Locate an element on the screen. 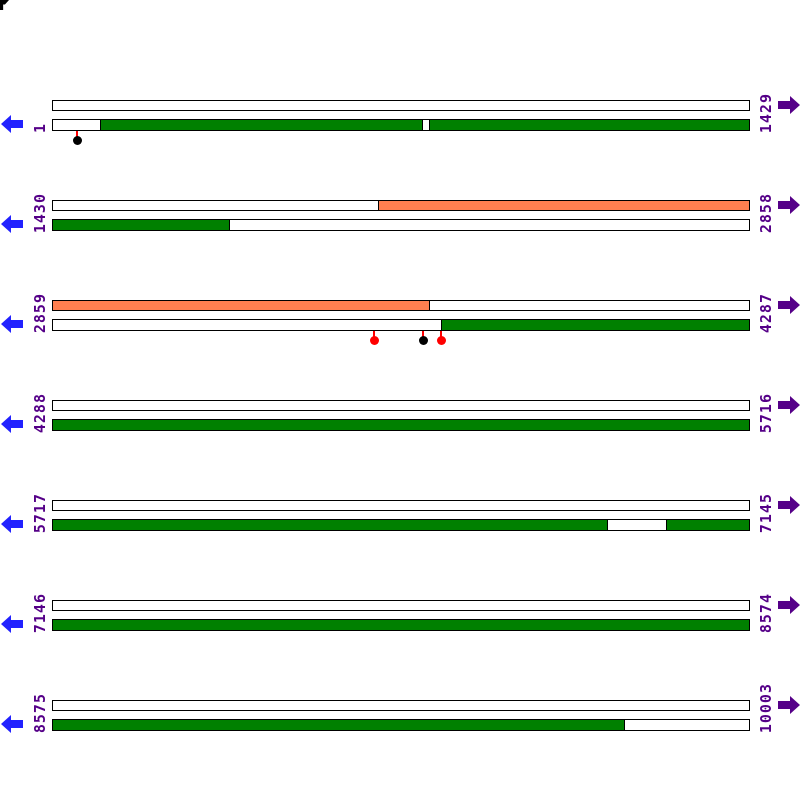 The height and width of the screenshot is (800, 800). row-start-coordinate: 7146 is located at coordinates (40, 612).